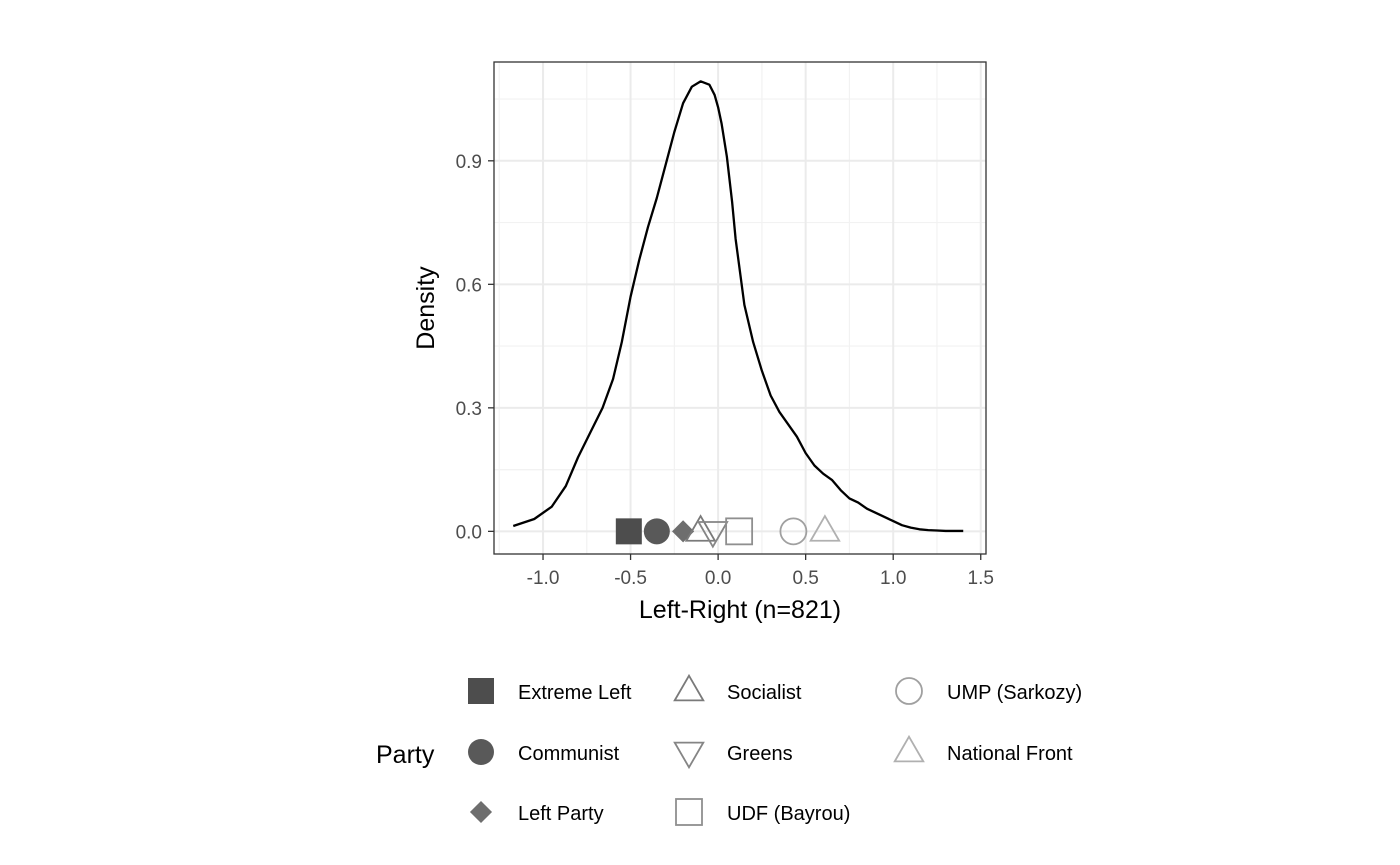 The width and height of the screenshot is (1400, 865). I want to click on y-axis: 0.0 0.3 0.6 0.9, so click(475, 347).